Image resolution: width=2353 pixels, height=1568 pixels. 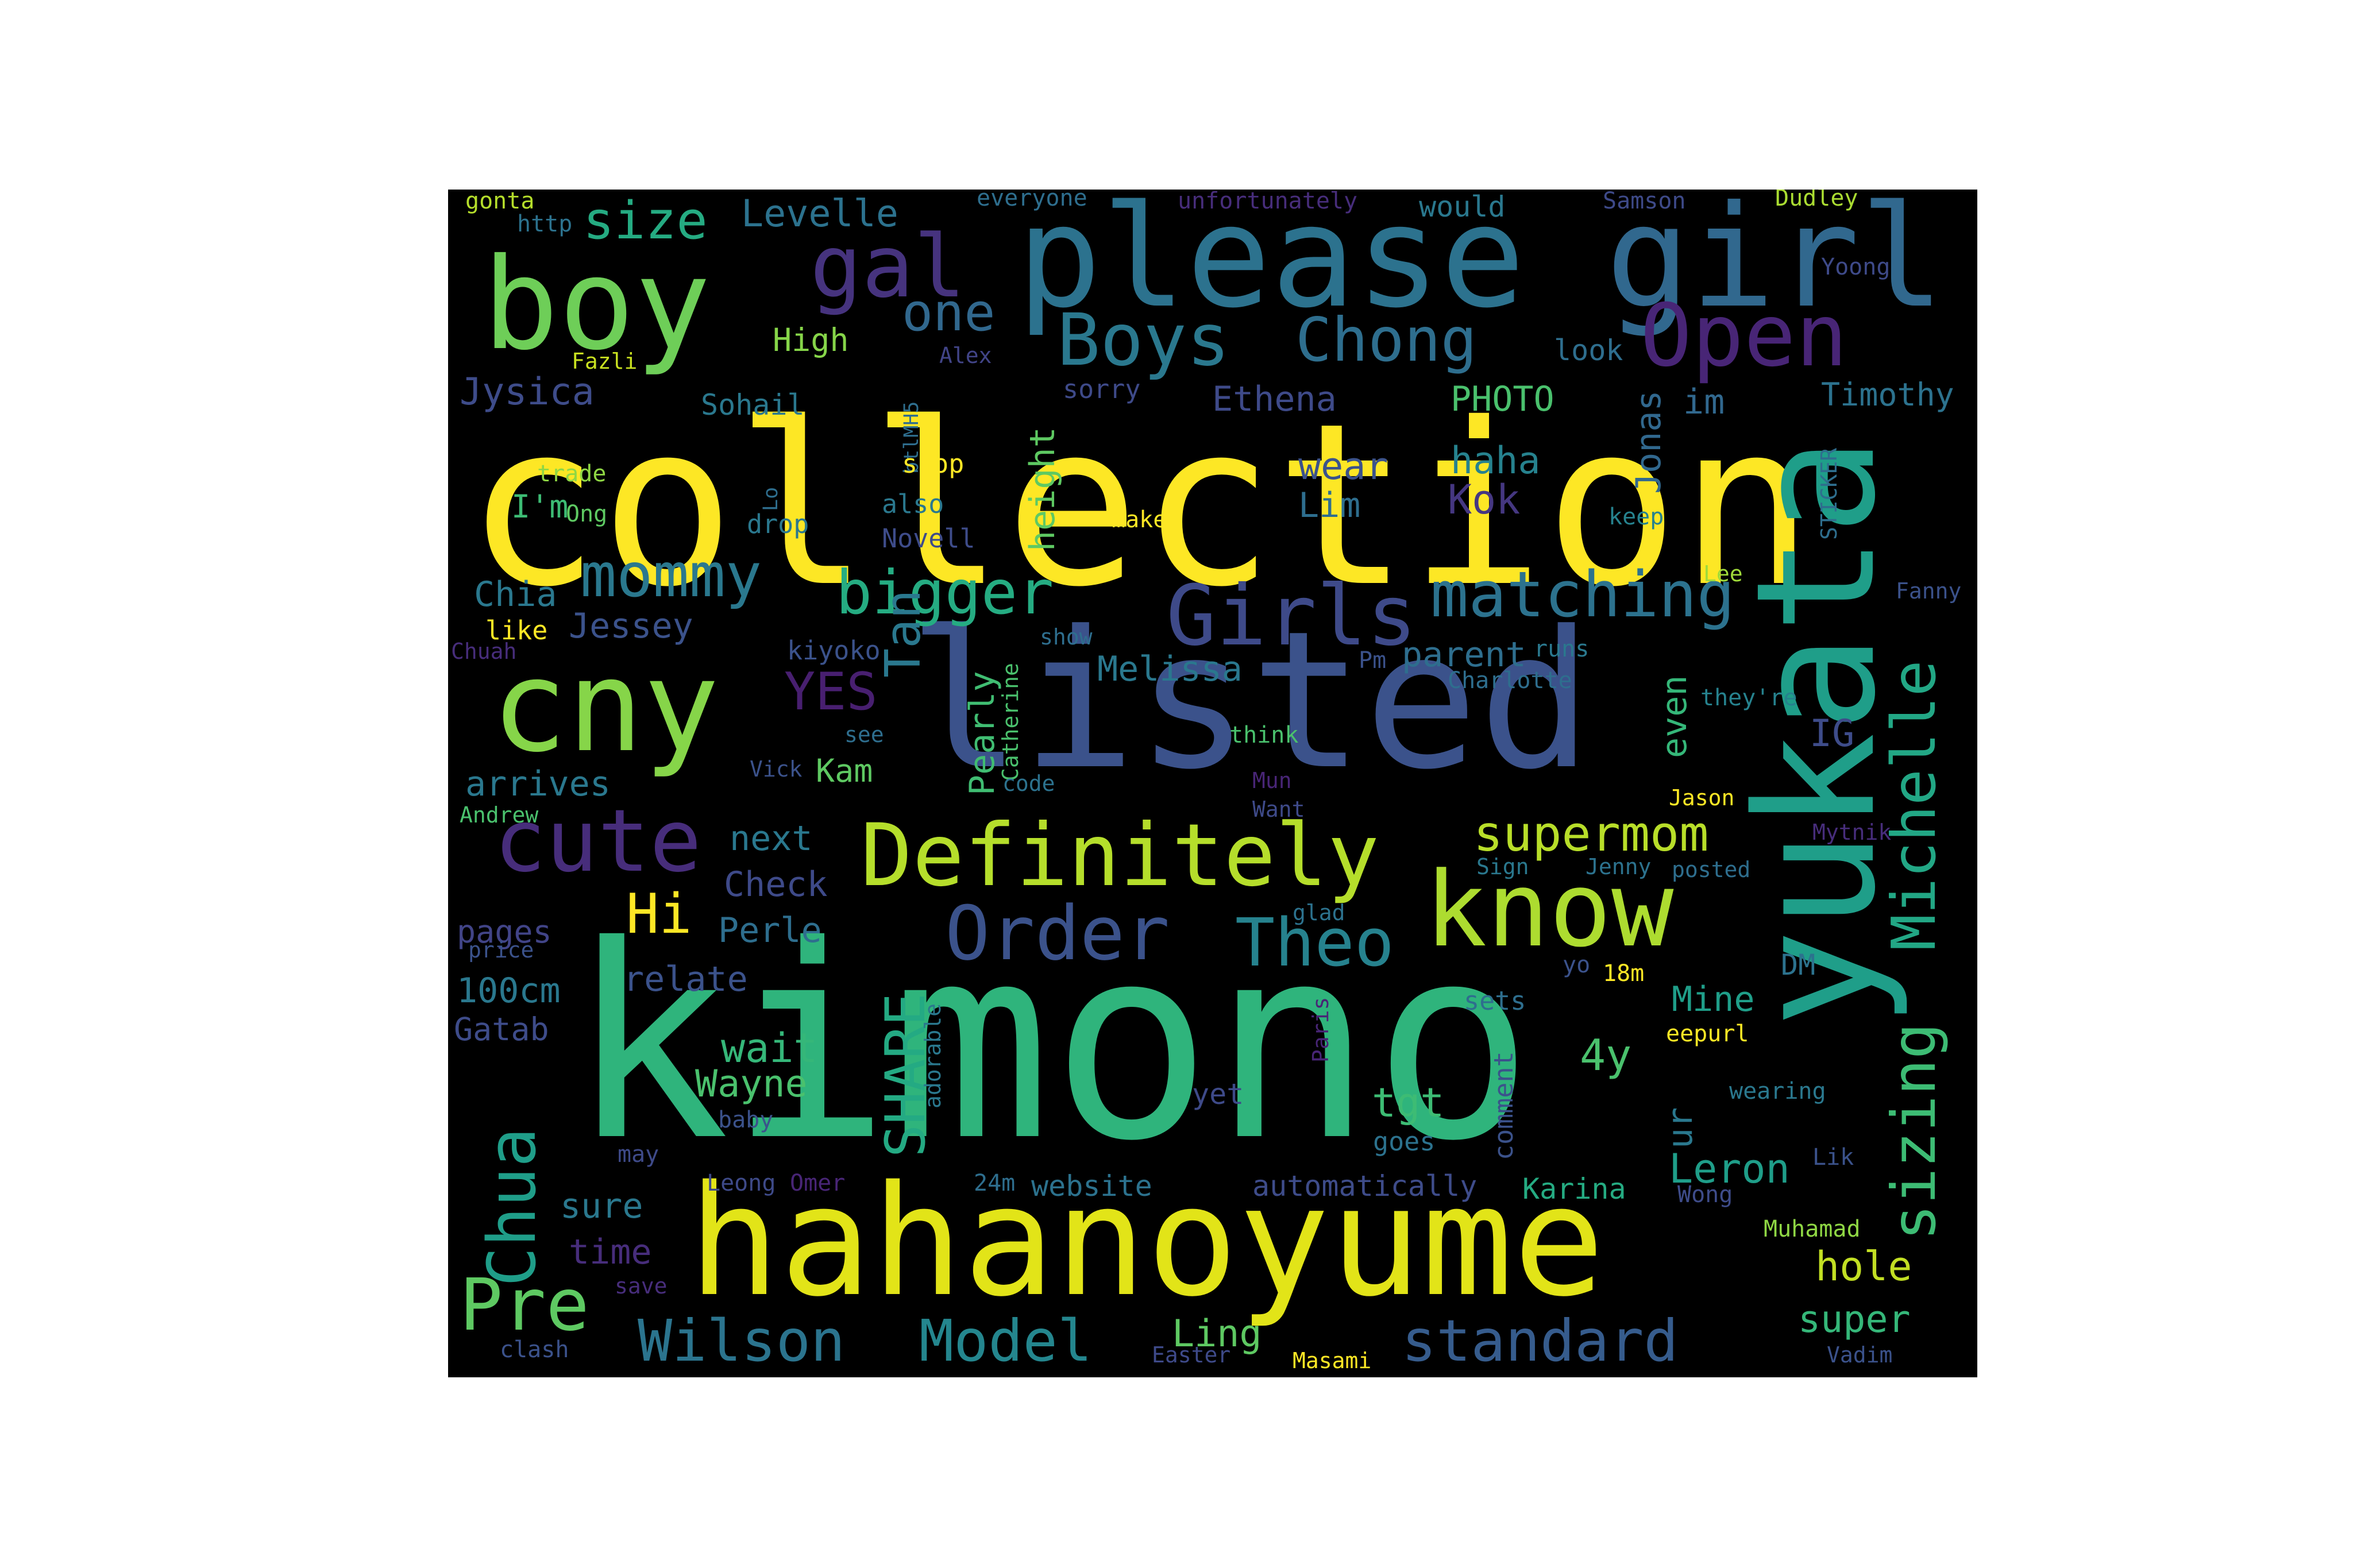 I want to click on word-cloud-word: relate, so click(x=685, y=979).